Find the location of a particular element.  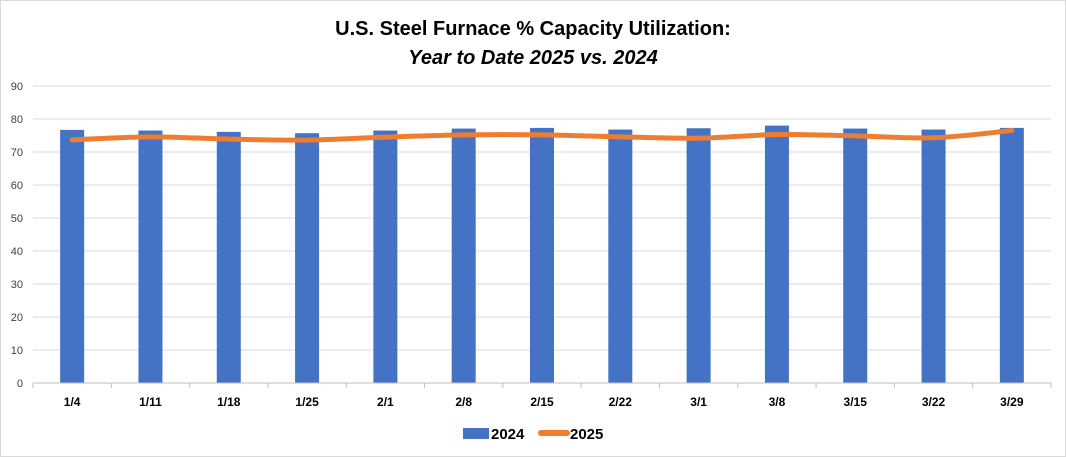

y-tick-label: 90 is located at coordinates (17, 87).